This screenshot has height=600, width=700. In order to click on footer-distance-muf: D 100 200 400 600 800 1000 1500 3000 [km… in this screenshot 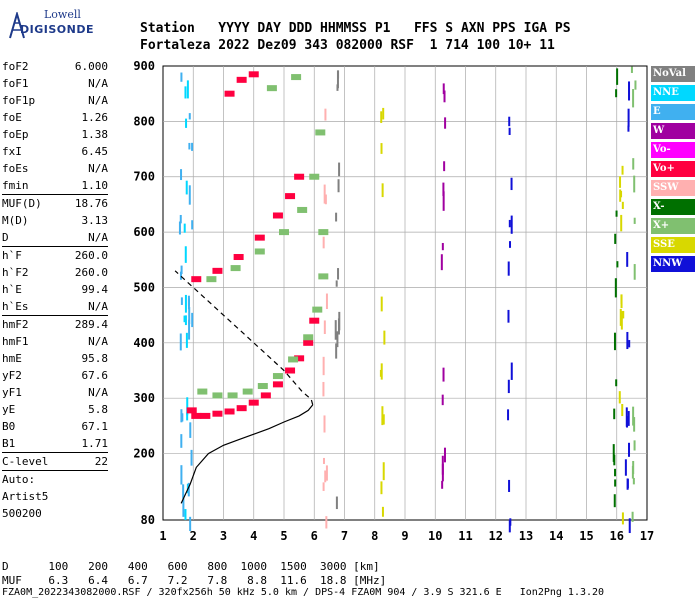, I will do `click(194, 574)`.